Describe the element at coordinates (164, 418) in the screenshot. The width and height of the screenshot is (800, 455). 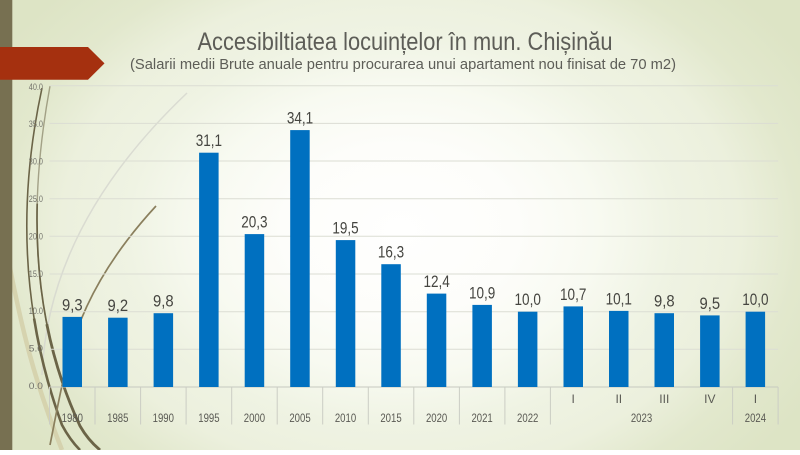
I see `svg-text: 1990` at that location.